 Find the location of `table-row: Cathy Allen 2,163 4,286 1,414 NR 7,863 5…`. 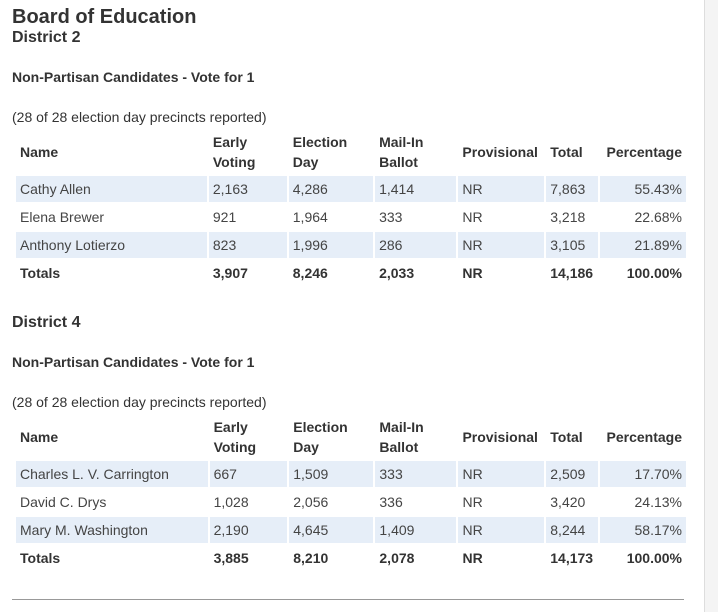

table-row: Cathy Allen 2,163 4,286 1,414 NR 7,863 5… is located at coordinates (351, 189).